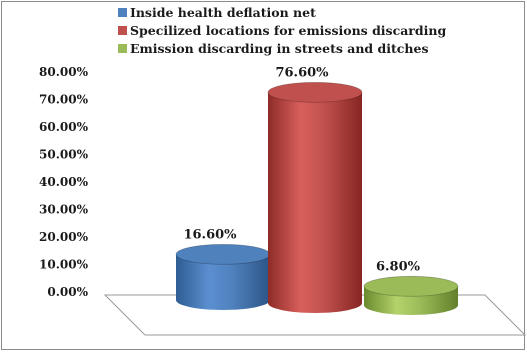  What do you see at coordinates (64, 237) in the screenshot?
I see `y-tick-label: 20.00%` at bounding box center [64, 237].